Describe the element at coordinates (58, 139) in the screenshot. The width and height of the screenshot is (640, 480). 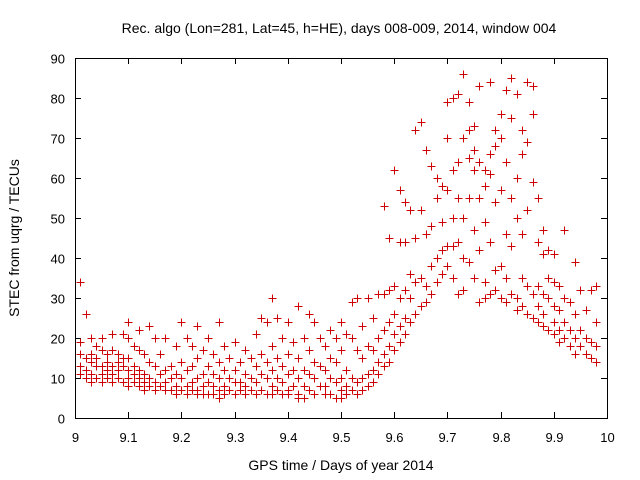
I see `y-tick-label: 70` at that location.